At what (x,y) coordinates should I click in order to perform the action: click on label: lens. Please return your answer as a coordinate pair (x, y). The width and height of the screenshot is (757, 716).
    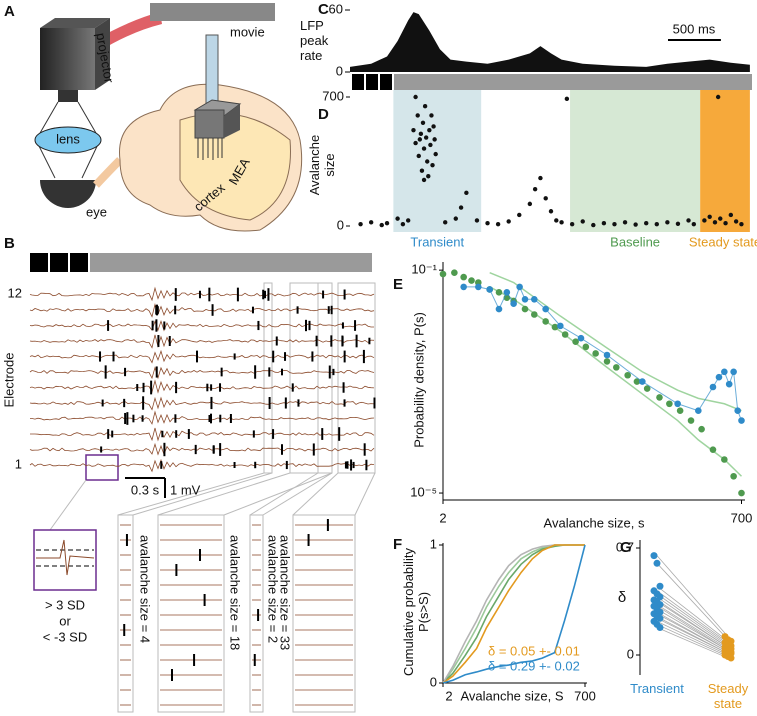
    Looking at the image, I should click on (68, 138).